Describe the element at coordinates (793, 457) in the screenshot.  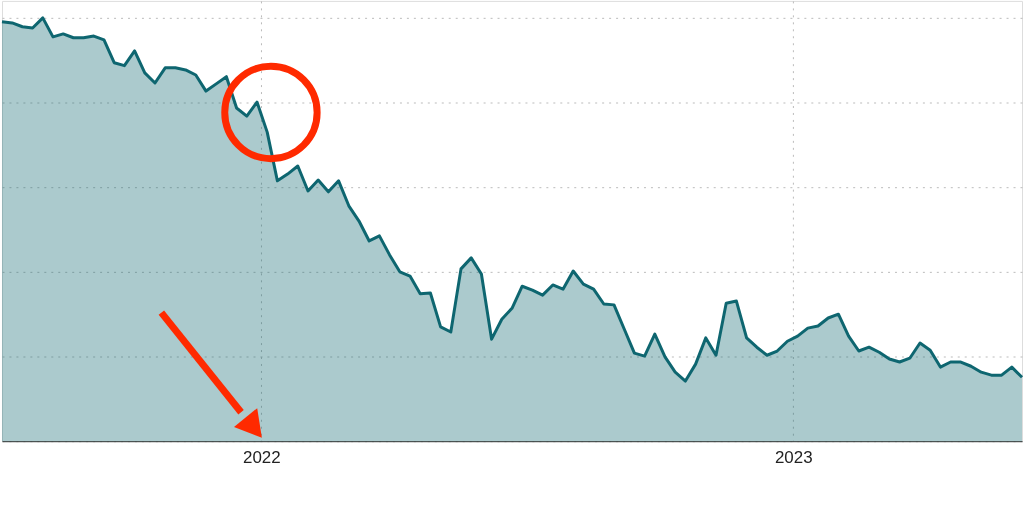
I see `x-tick-label: 2023` at that location.